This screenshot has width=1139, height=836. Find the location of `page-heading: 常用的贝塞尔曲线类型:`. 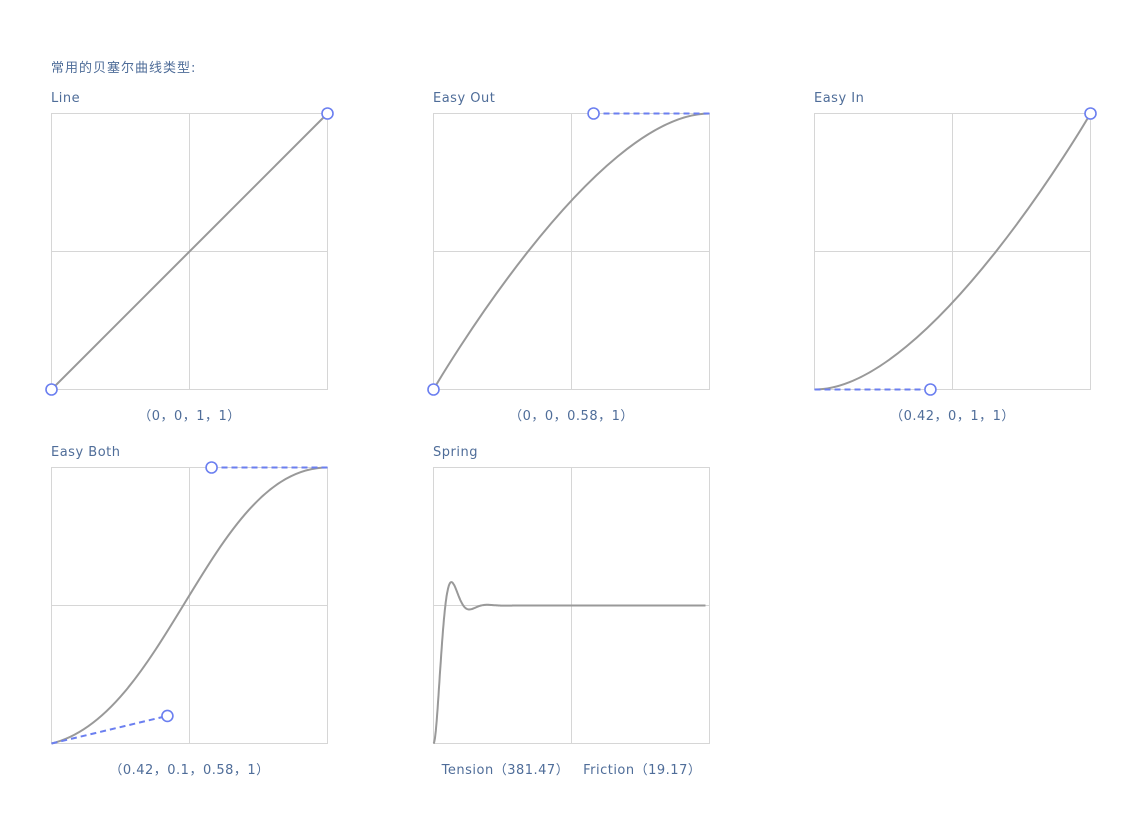

page-heading: 常用的贝塞尔曲线类型: is located at coordinates (124, 68).